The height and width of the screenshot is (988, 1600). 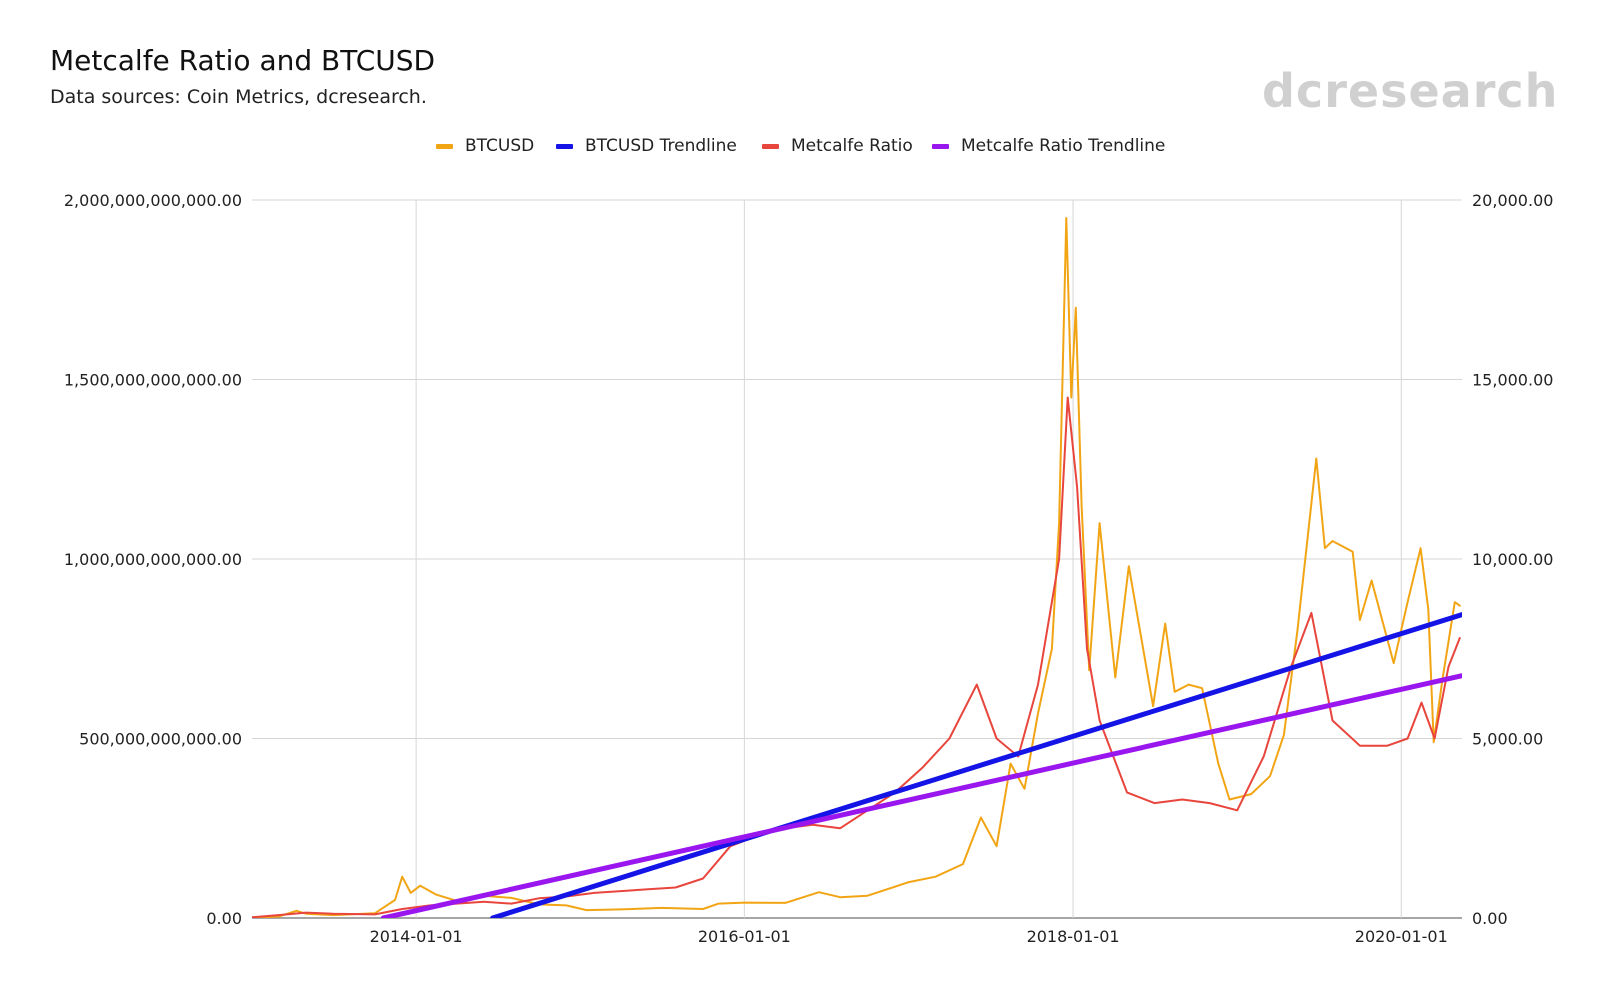 I want to click on chart-title: Metcalfe Ratio and BTCUSD, so click(x=243, y=60).